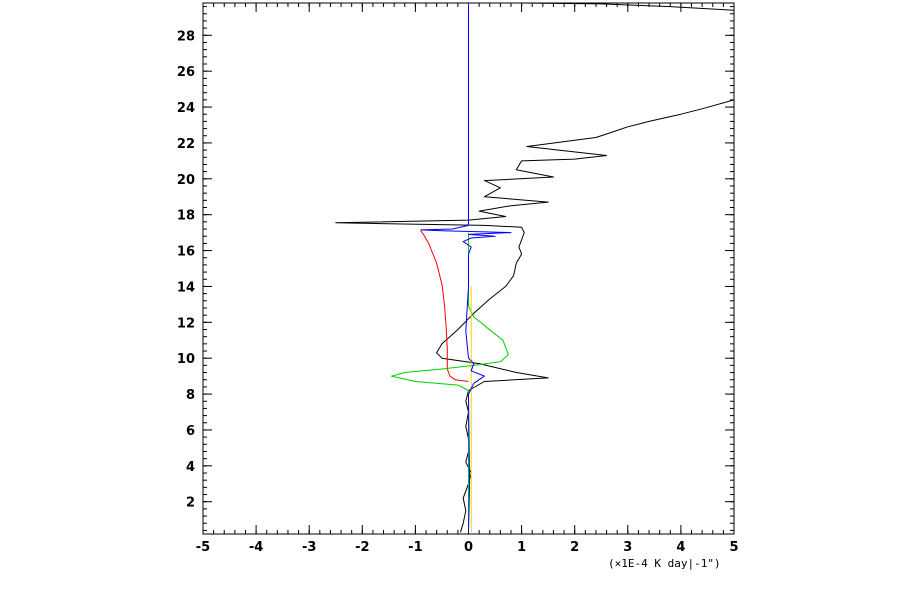 The height and width of the screenshot is (600, 900). I want to click on x-tick-label: -1, so click(415, 547).